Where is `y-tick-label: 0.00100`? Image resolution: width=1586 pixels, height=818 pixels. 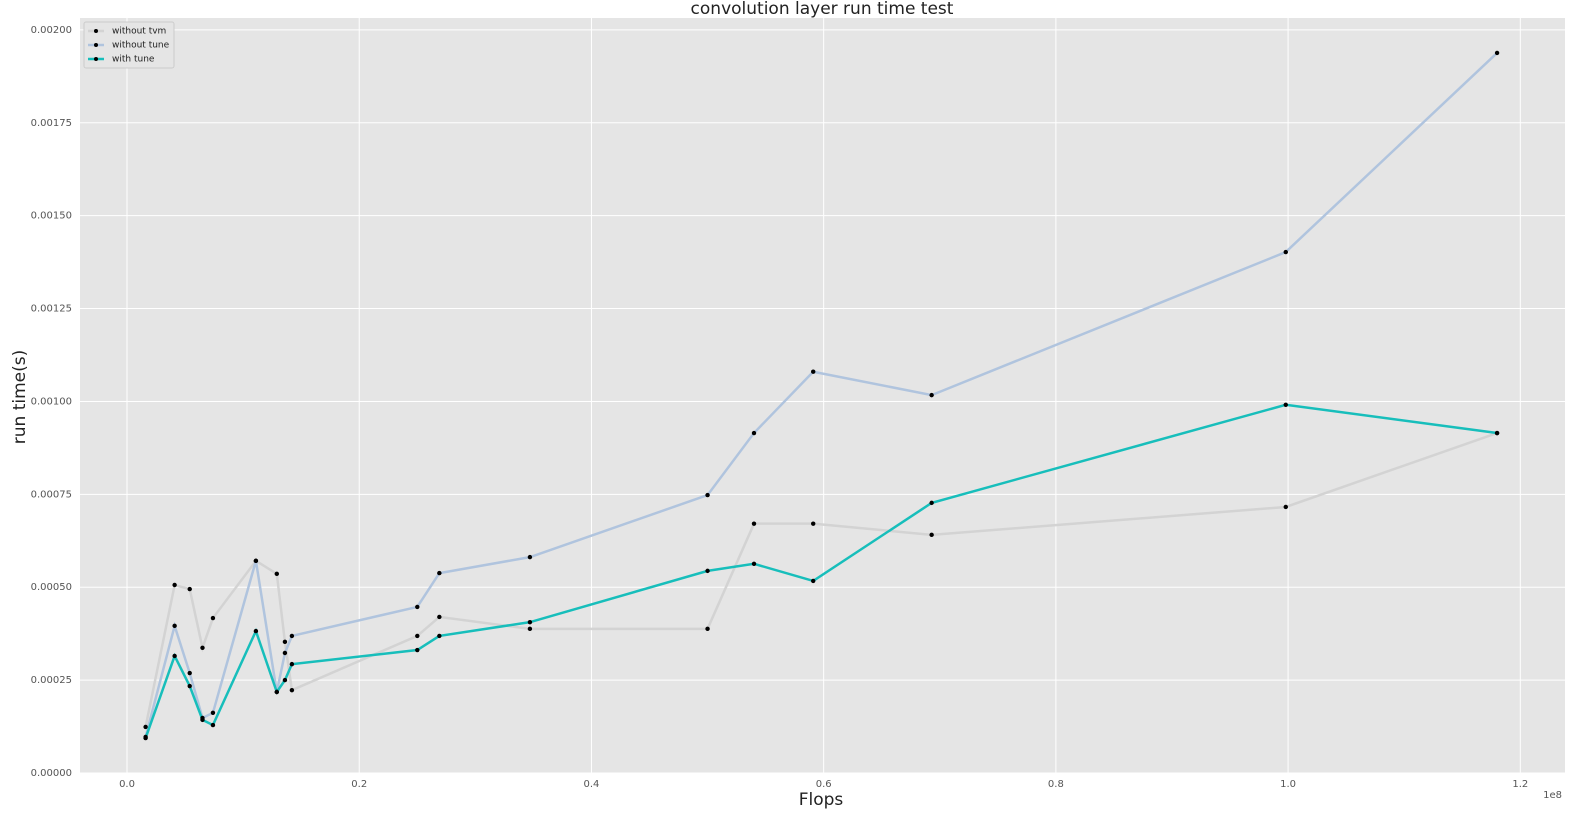
y-tick-label: 0.00100 is located at coordinates (51, 401).